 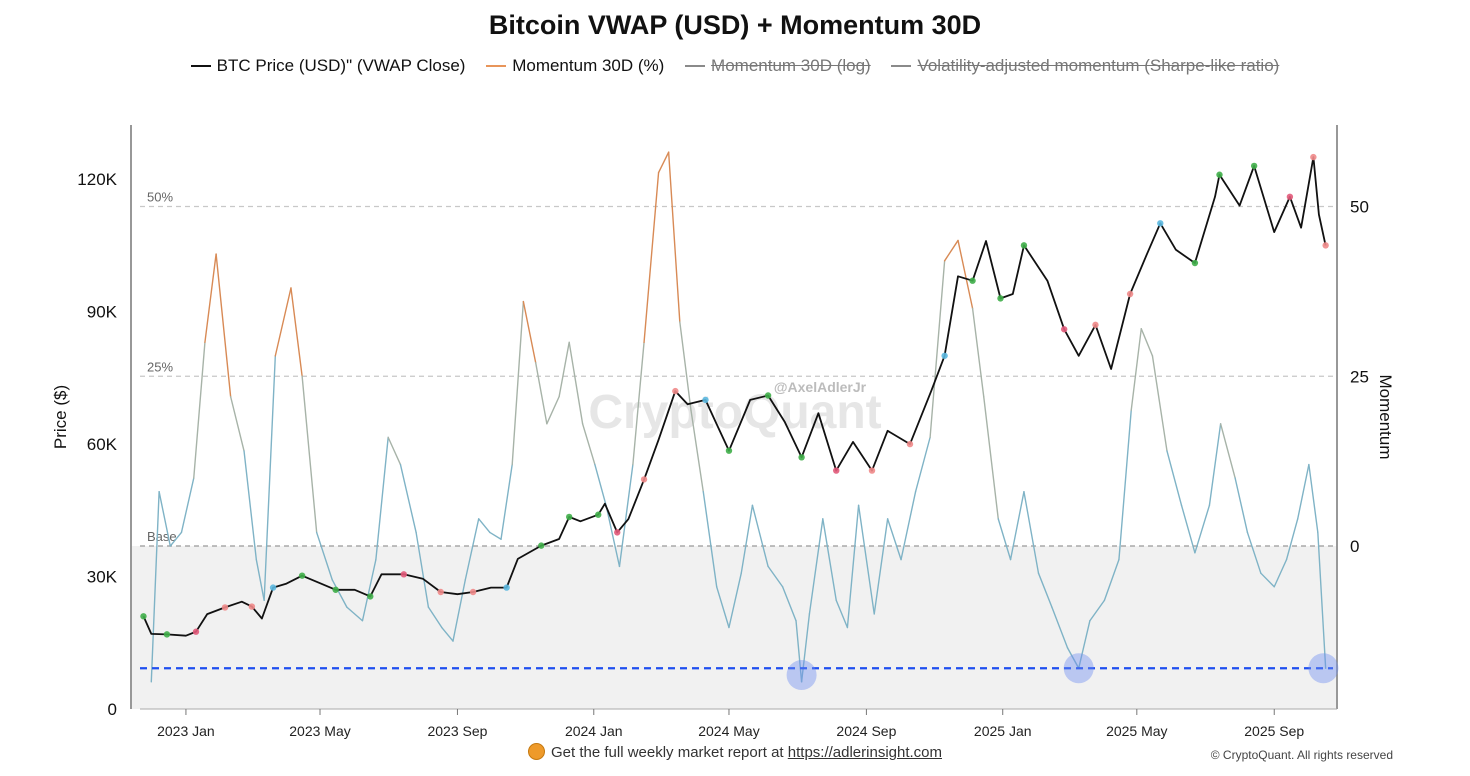 I want to click on y-left-tick-label: 90K, so click(x=102, y=312).